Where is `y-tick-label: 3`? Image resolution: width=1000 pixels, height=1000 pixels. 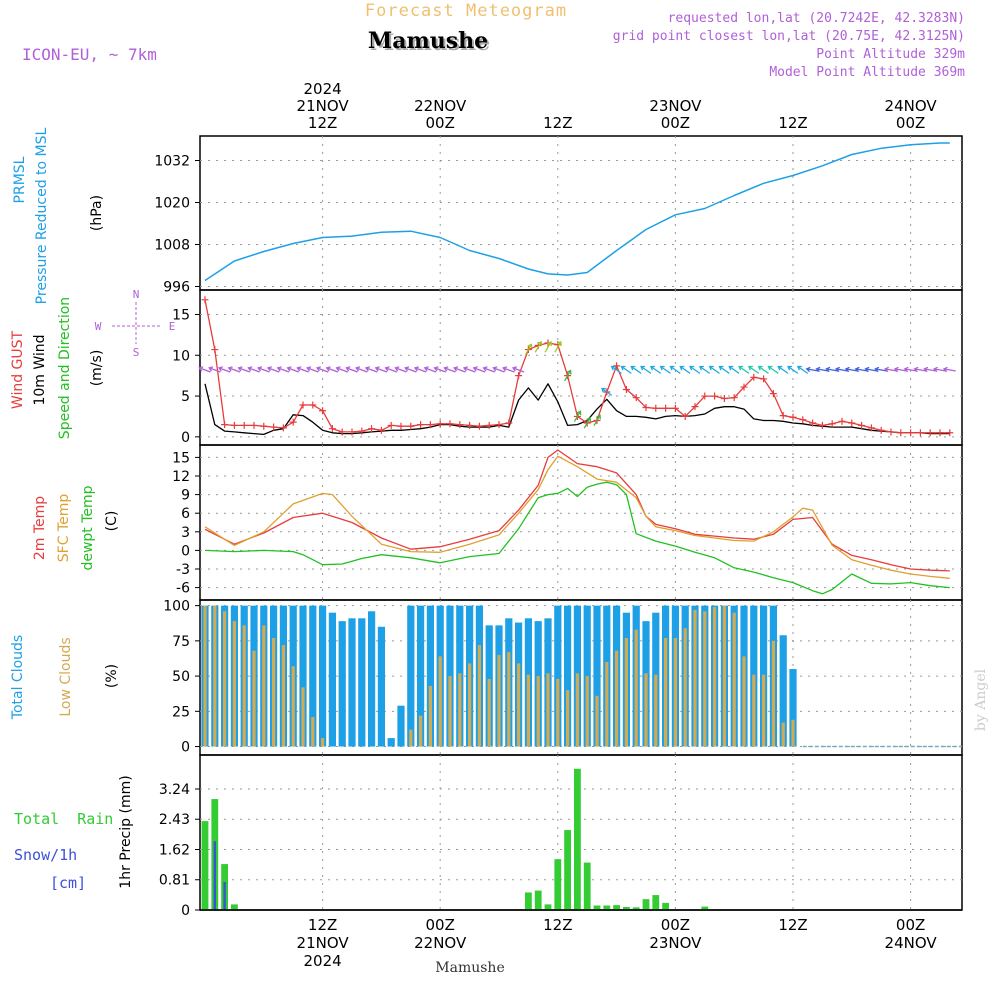 y-tick-label: 3 is located at coordinates (185, 533).